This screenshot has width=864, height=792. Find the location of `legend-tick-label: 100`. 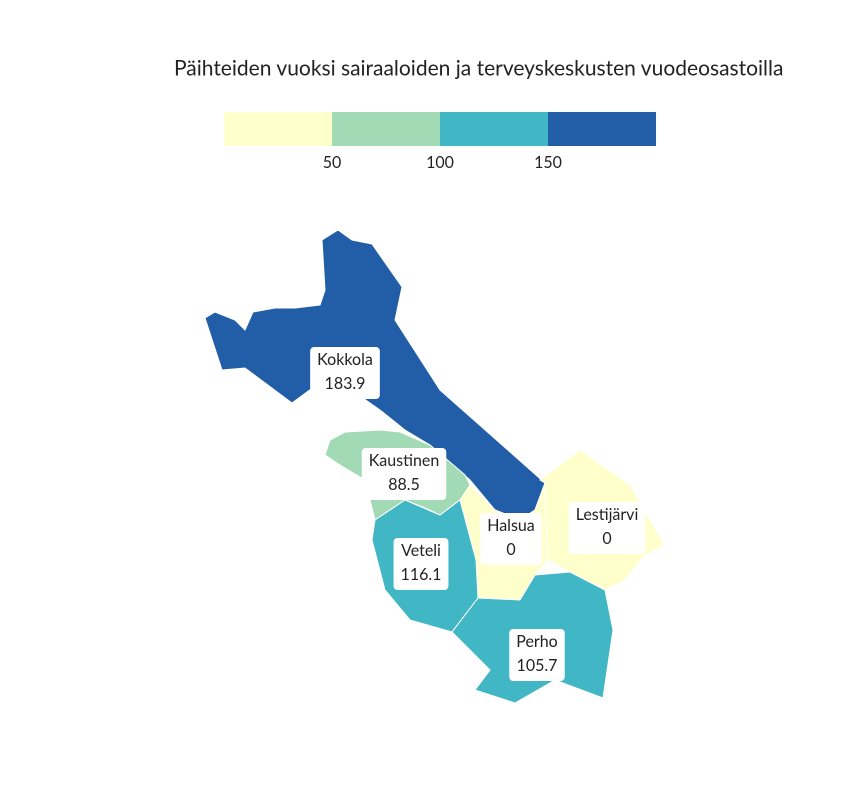

legend-tick-label: 100 is located at coordinates (440, 162).